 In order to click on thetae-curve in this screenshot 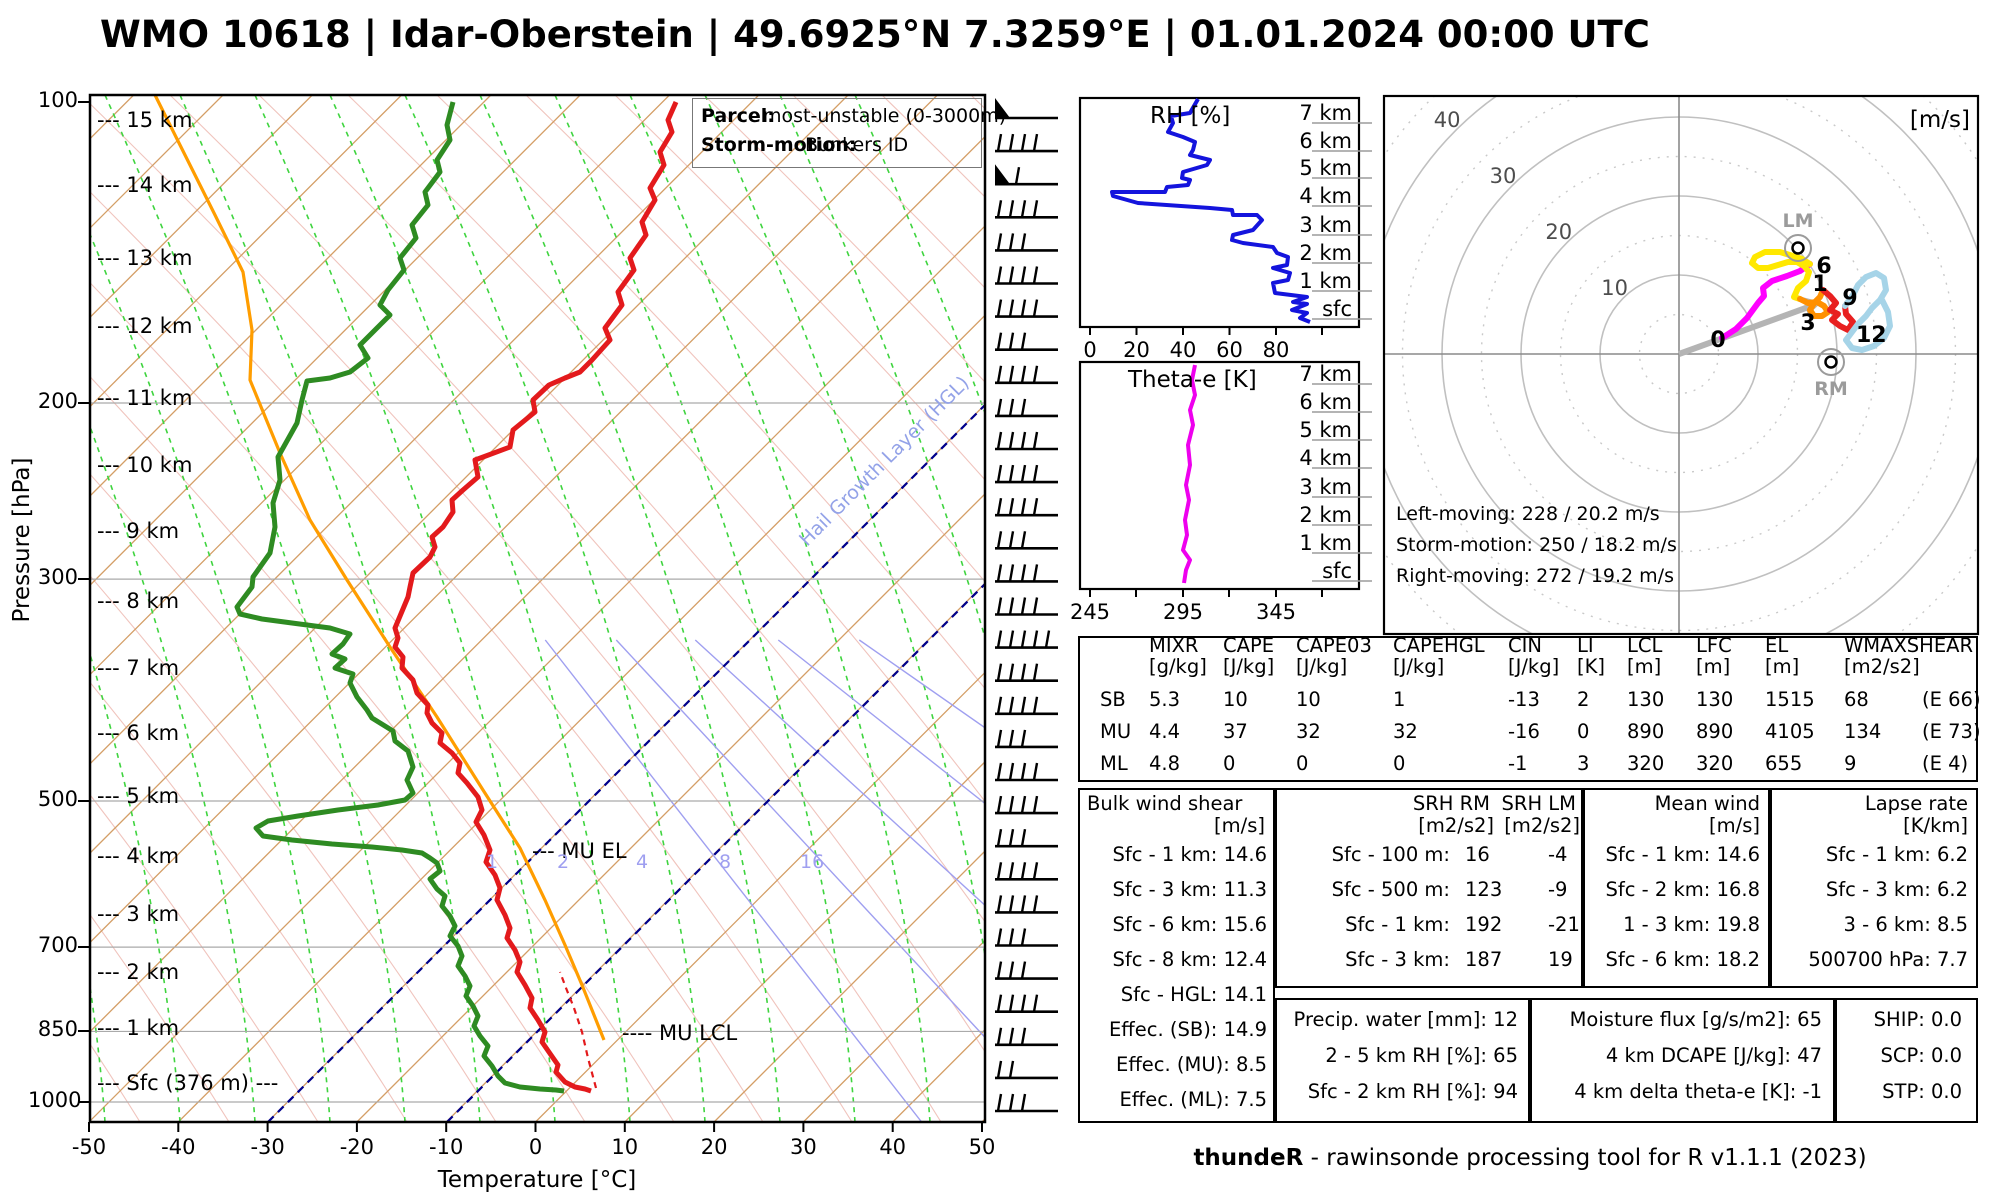, I will do `click(1189, 474)`.